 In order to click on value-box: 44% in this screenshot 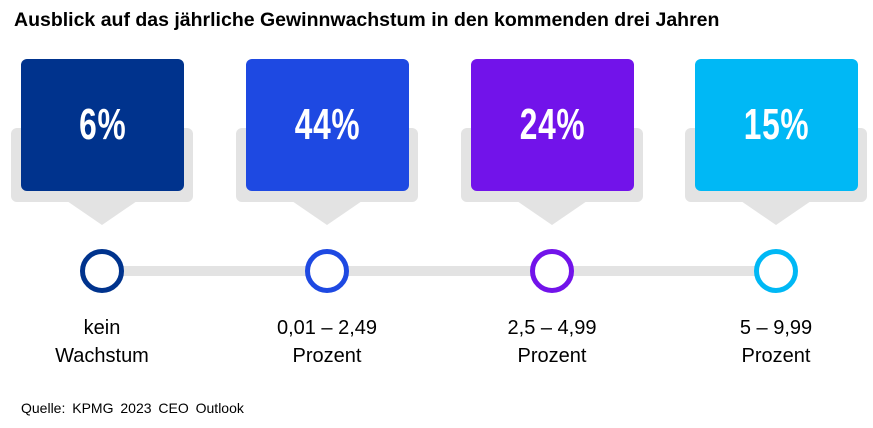, I will do `click(327, 125)`.